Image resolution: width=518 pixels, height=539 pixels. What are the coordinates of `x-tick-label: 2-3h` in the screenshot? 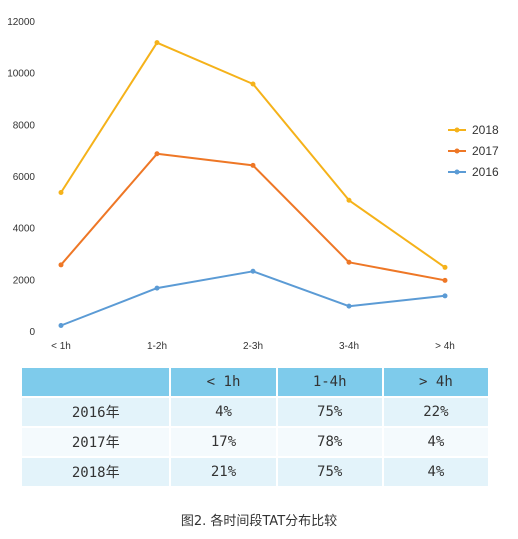 It's located at (253, 346).